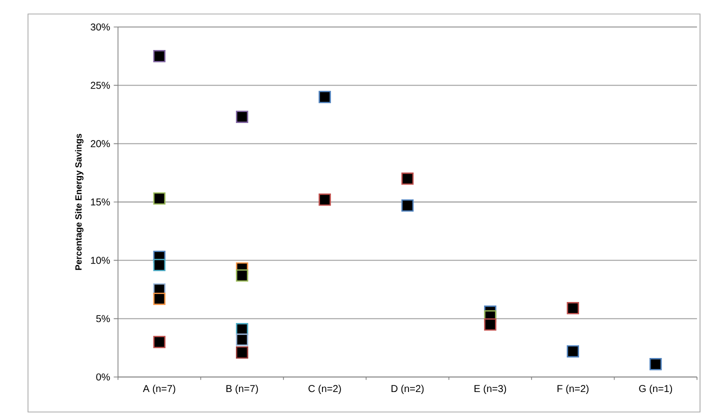 The image size is (701, 420). What do you see at coordinates (490, 389) in the screenshot?
I see `x-tick-label: E (n=3)` at bounding box center [490, 389].